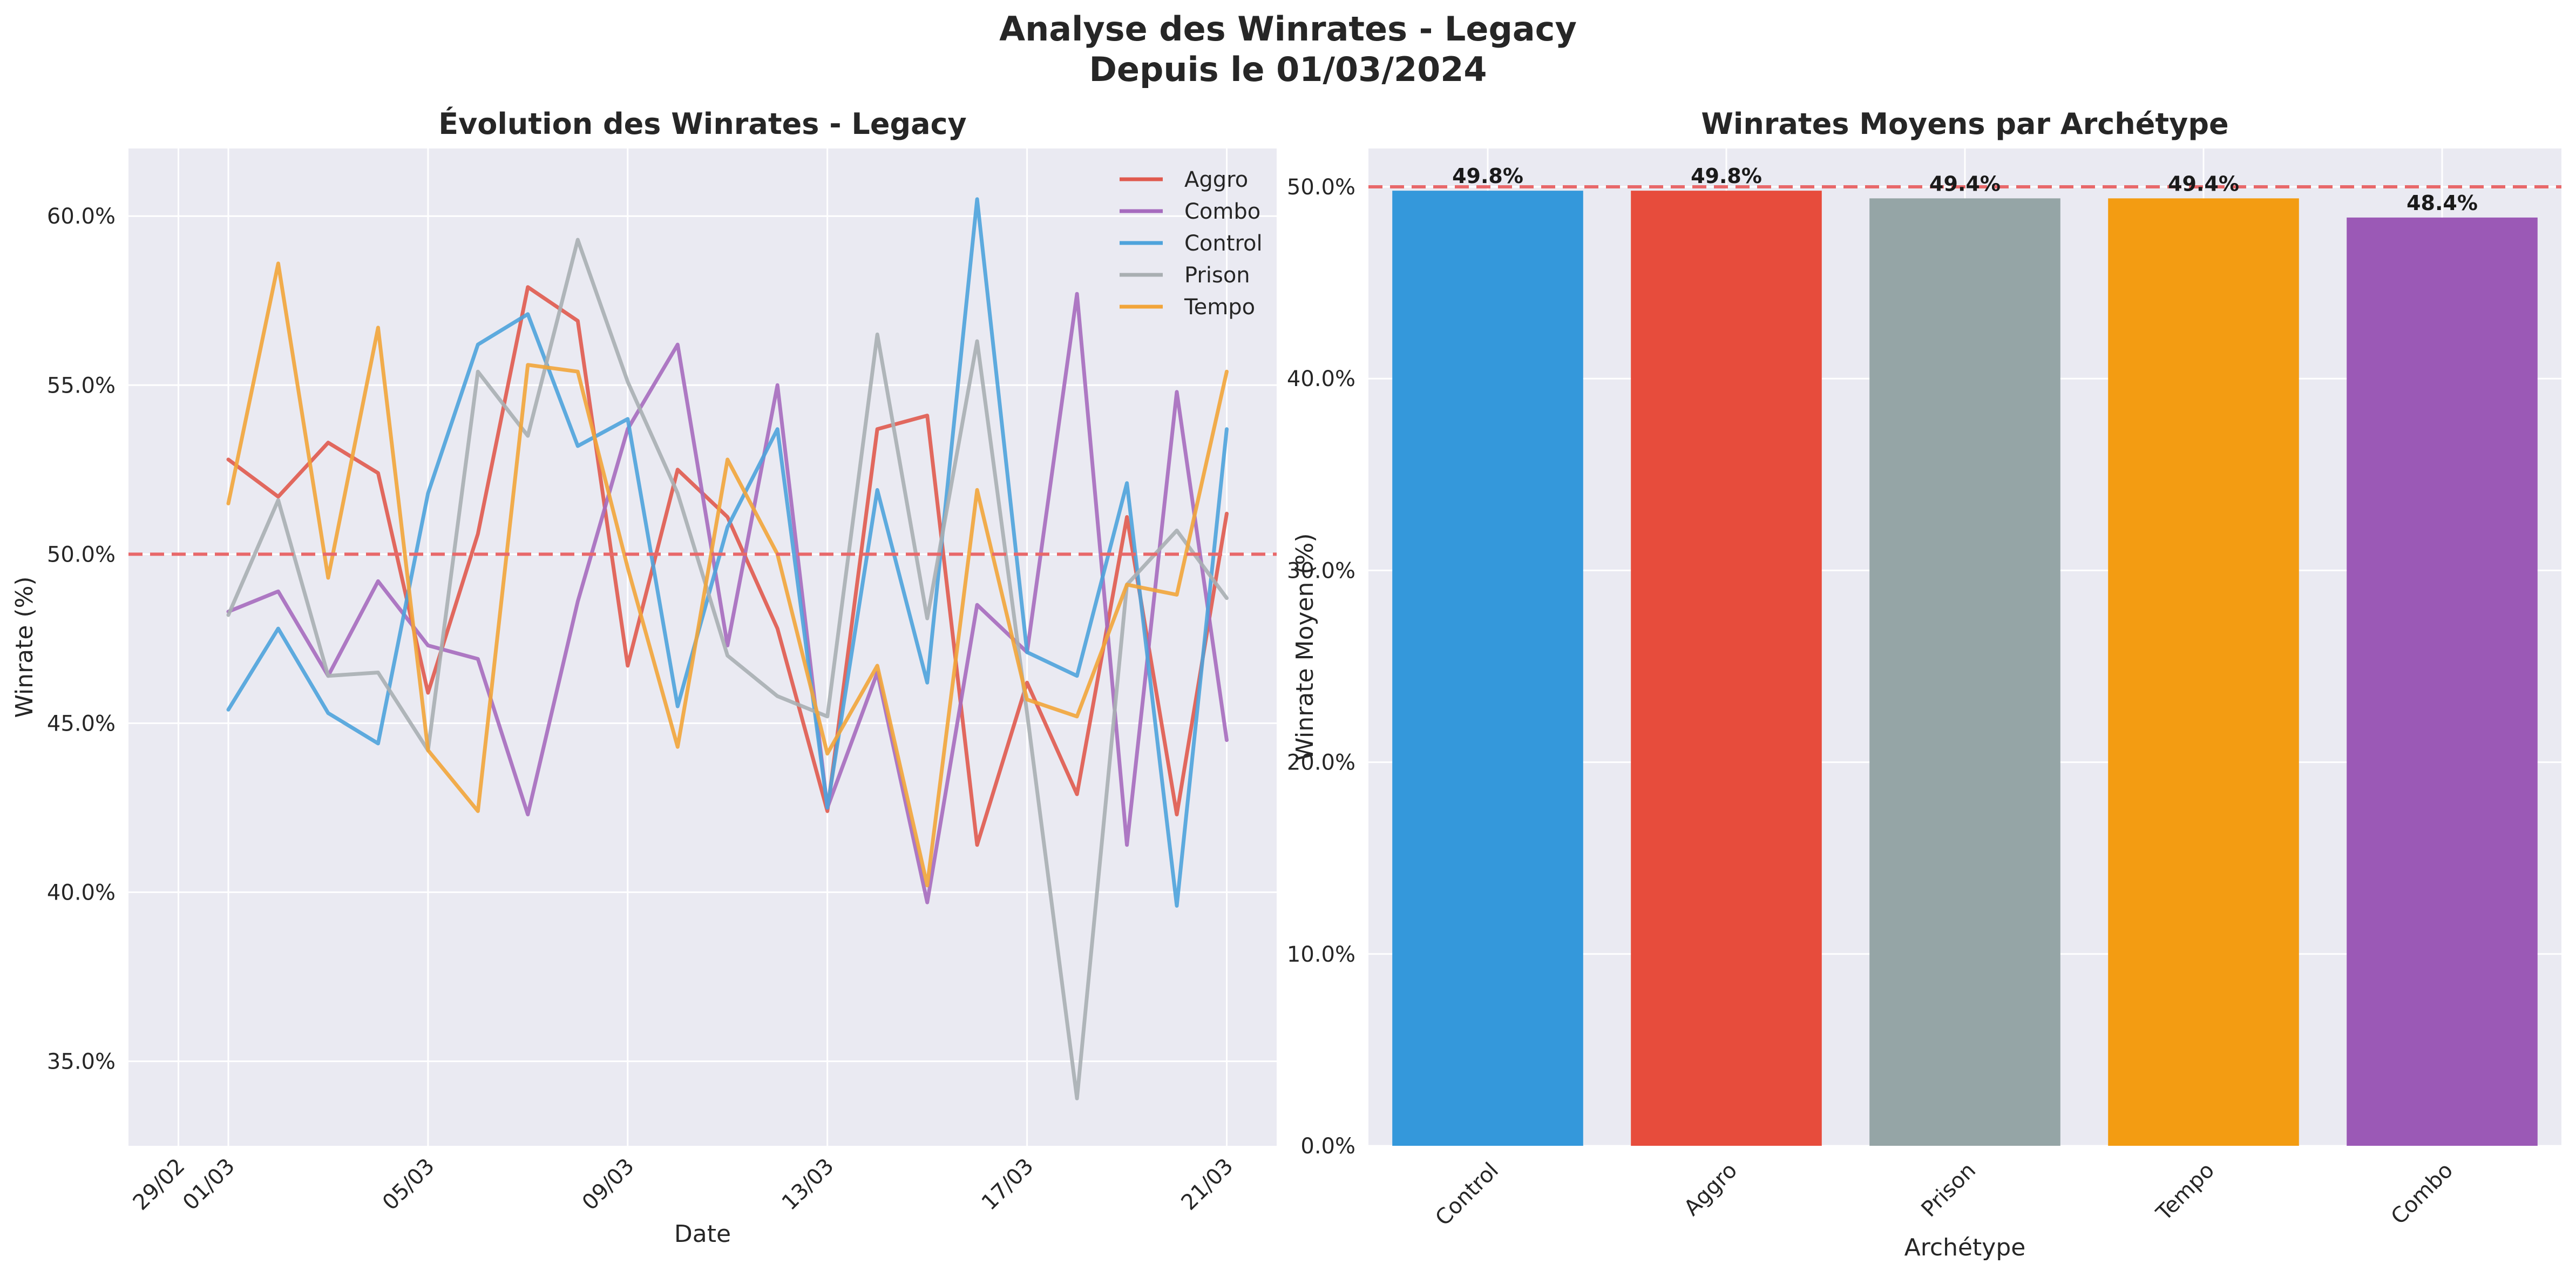  Describe the element at coordinates (1222, 211) in the screenshot. I see `legend-label-combo: Combo` at that location.